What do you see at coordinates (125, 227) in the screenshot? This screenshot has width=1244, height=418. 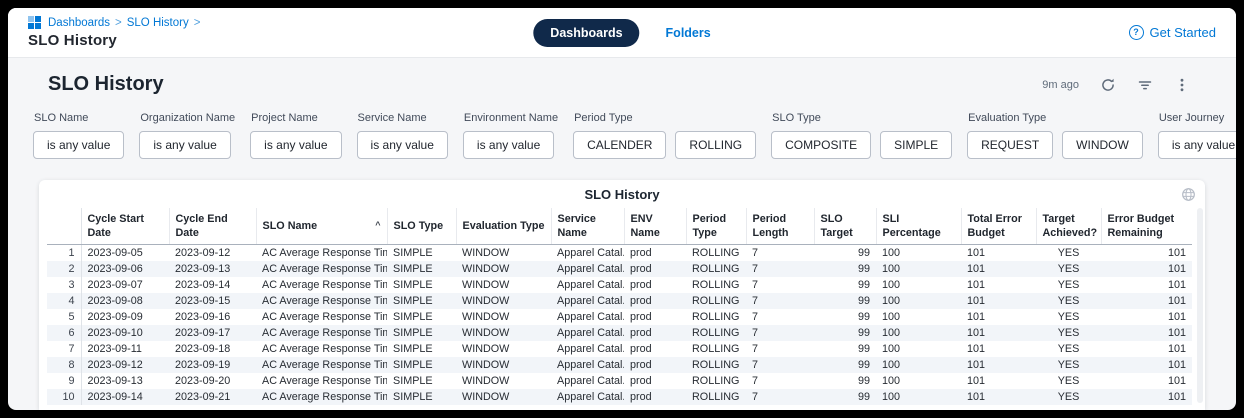 I see `column-header-cycle-start-date: Cycle Start Date` at bounding box center [125, 227].